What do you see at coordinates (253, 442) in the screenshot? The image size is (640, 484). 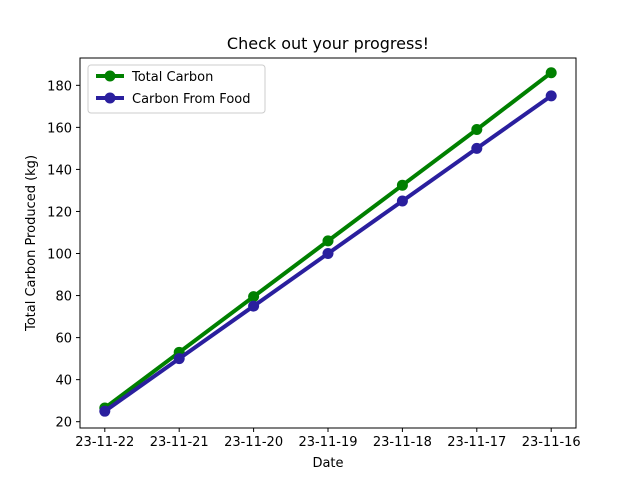 I see `x-tick-label: 23-11-20` at bounding box center [253, 442].